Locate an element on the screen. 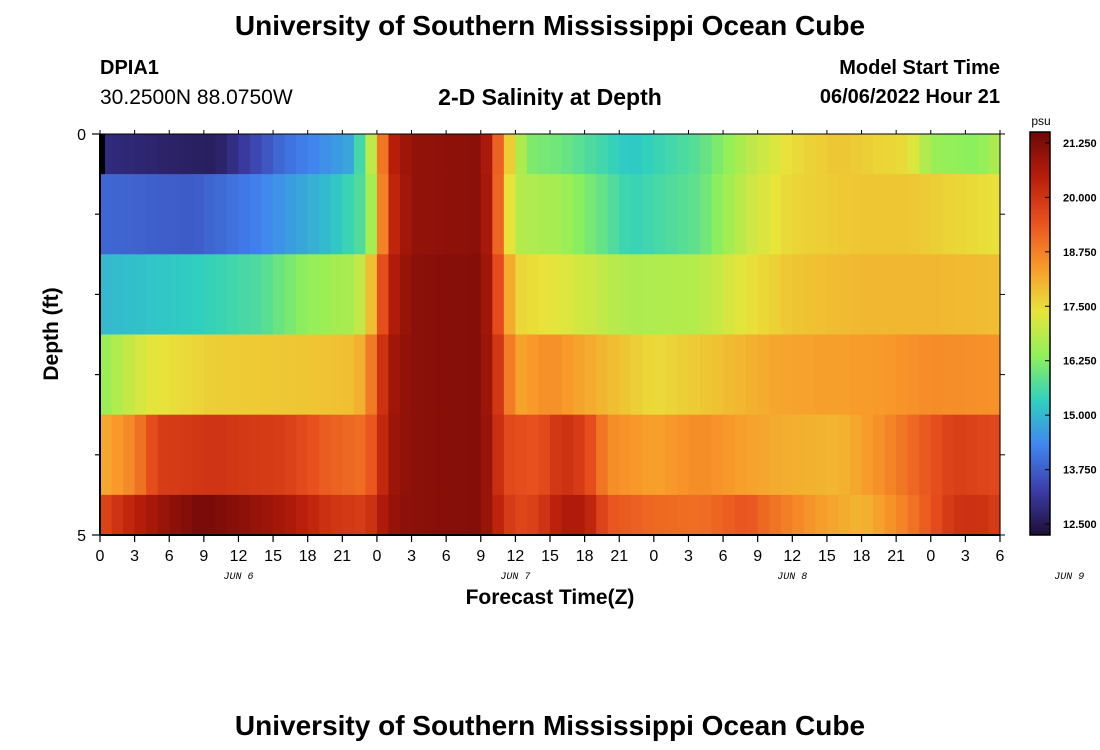 The height and width of the screenshot is (750, 1100). x-tick-label: 12 is located at coordinates (515, 556).